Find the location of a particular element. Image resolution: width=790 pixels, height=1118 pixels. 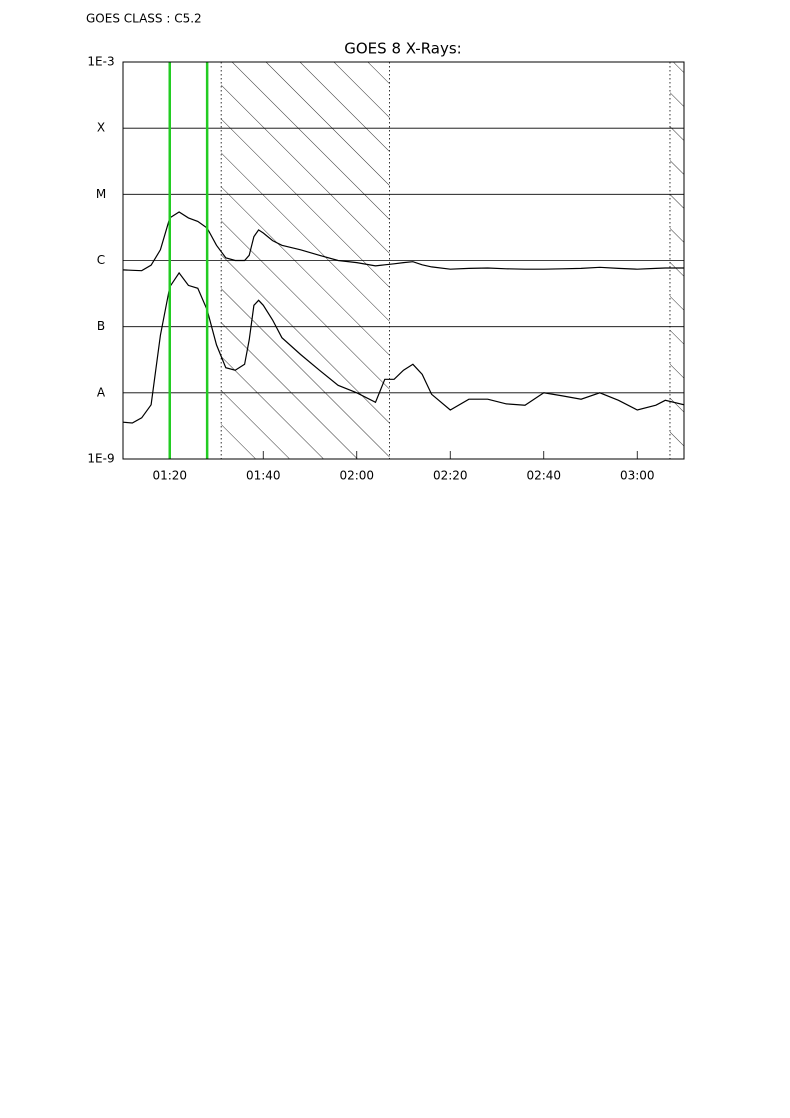

y-tick-label: A is located at coordinates (101, 392).